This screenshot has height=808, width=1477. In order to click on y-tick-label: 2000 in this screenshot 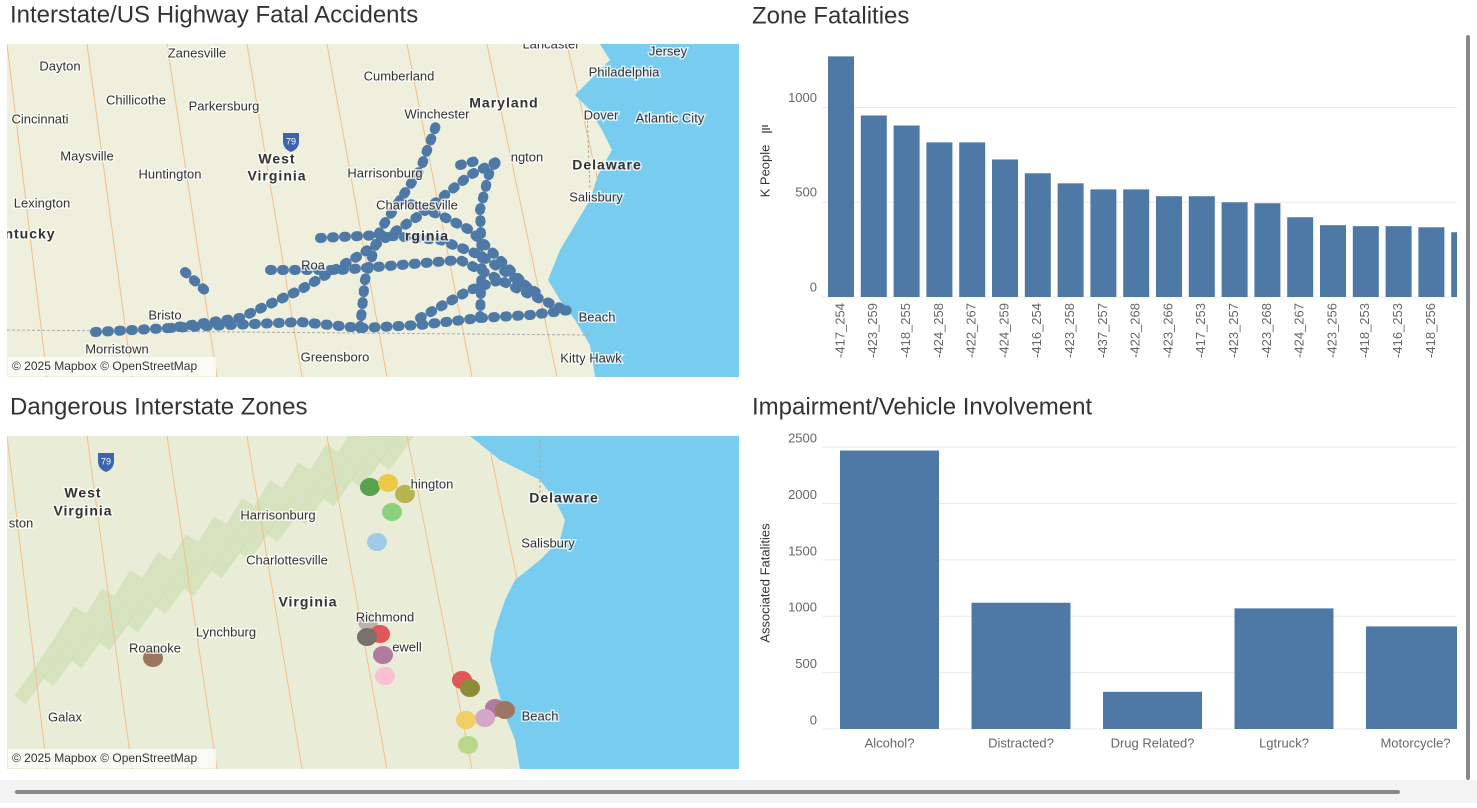, I will do `click(802, 494)`.